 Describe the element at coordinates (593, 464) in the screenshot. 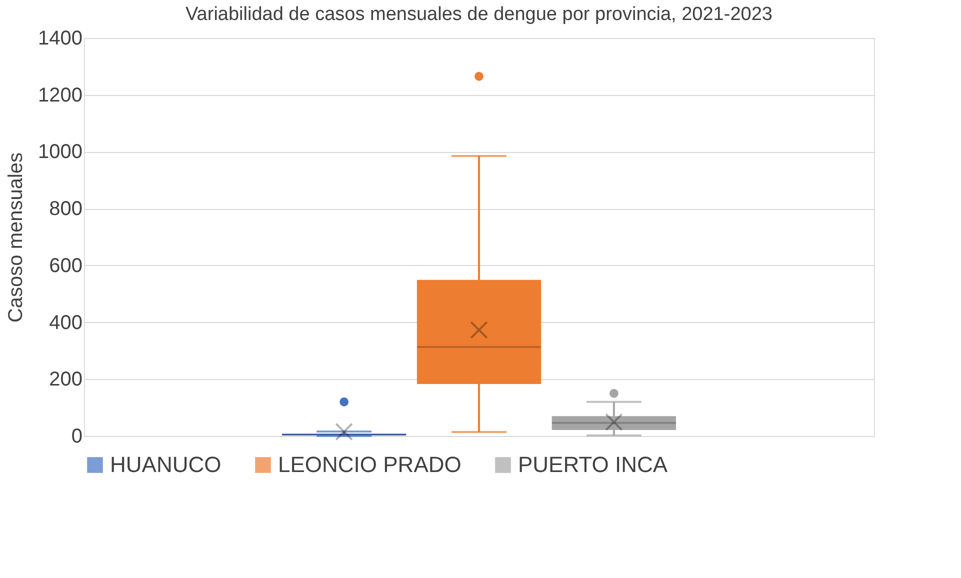

I see `legend-label: PUERTO INCA` at that location.